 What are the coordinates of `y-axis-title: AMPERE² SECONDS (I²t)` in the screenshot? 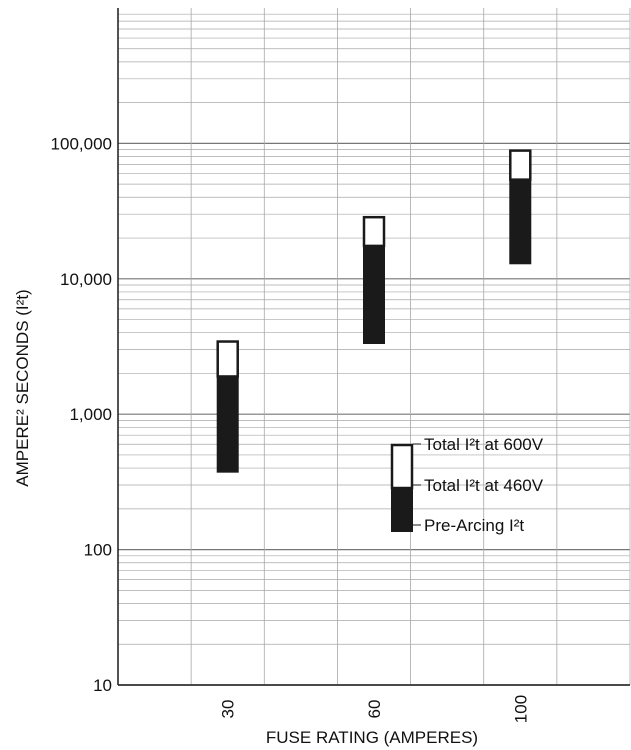 It's located at (22, 387).